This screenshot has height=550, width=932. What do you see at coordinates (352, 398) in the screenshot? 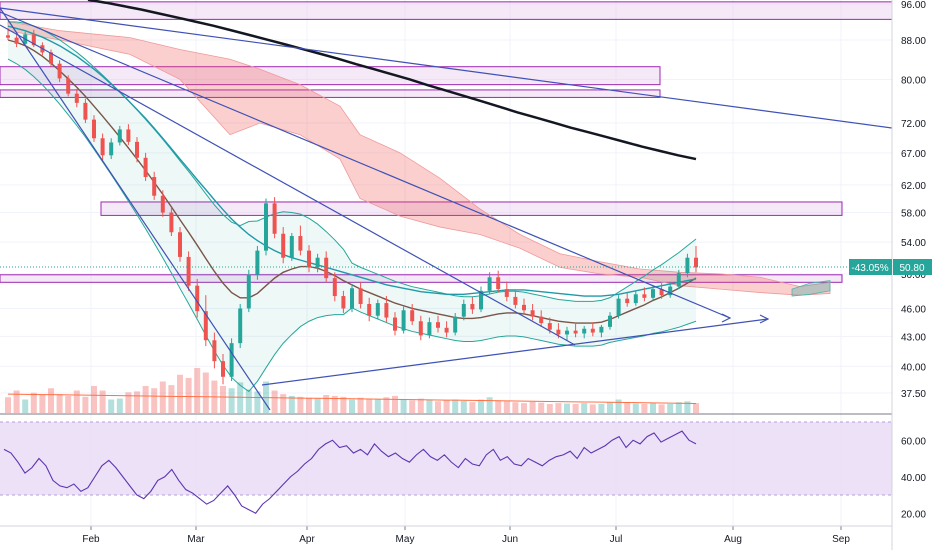
I see `volume-ma-line` at bounding box center [352, 398].